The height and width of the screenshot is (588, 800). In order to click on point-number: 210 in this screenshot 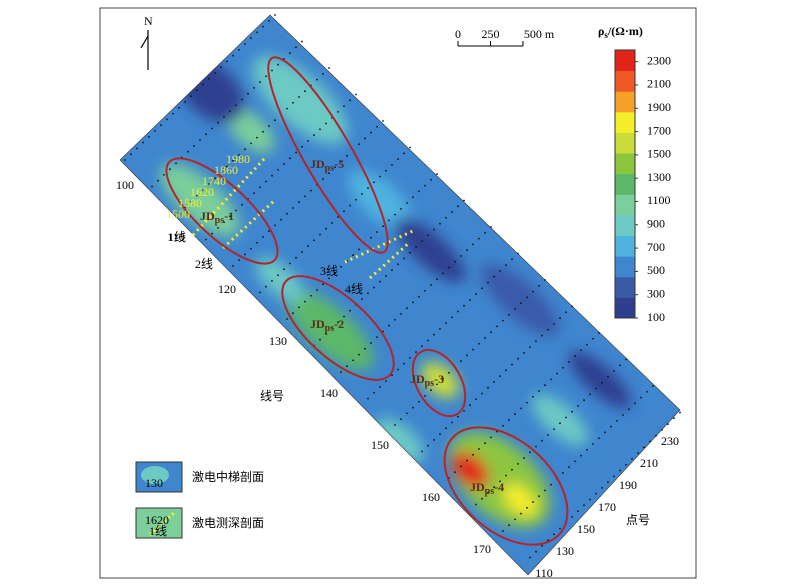, I will do `click(649, 463)`.